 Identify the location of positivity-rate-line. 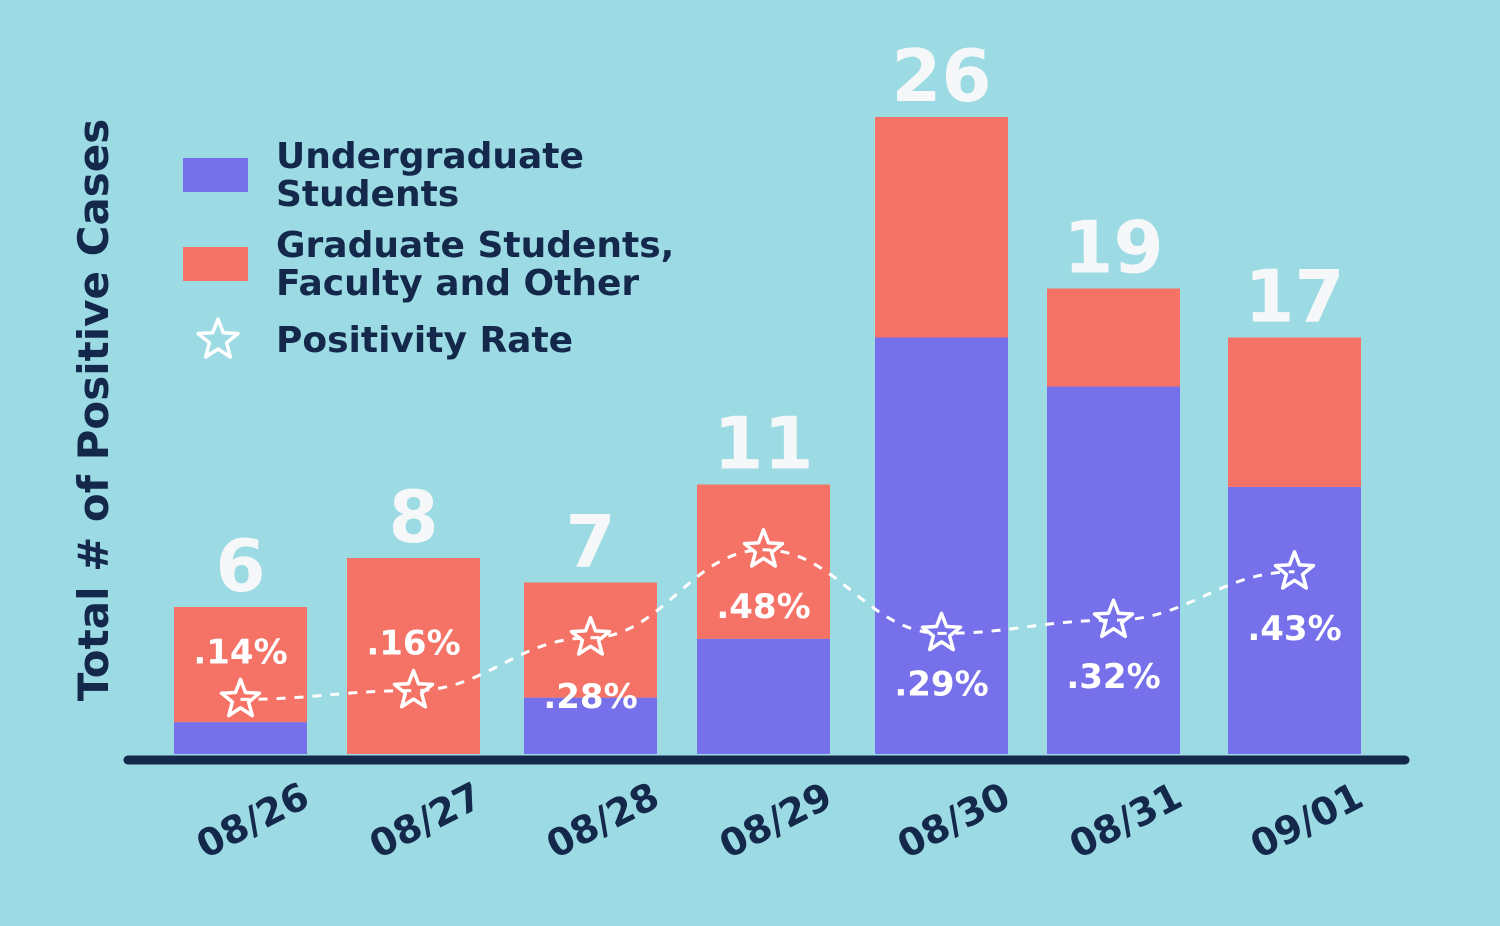
(767, 624).